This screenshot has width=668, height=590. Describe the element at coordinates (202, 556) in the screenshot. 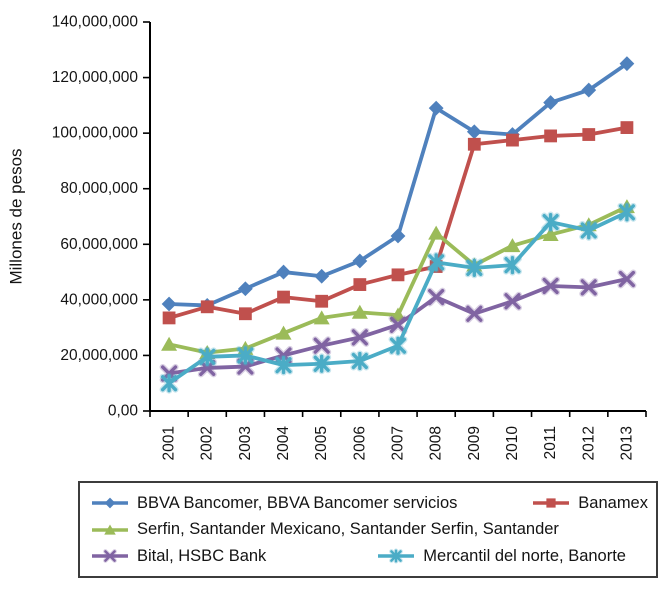

I see `legend-label: Bital, HSBC Bank` at that location.